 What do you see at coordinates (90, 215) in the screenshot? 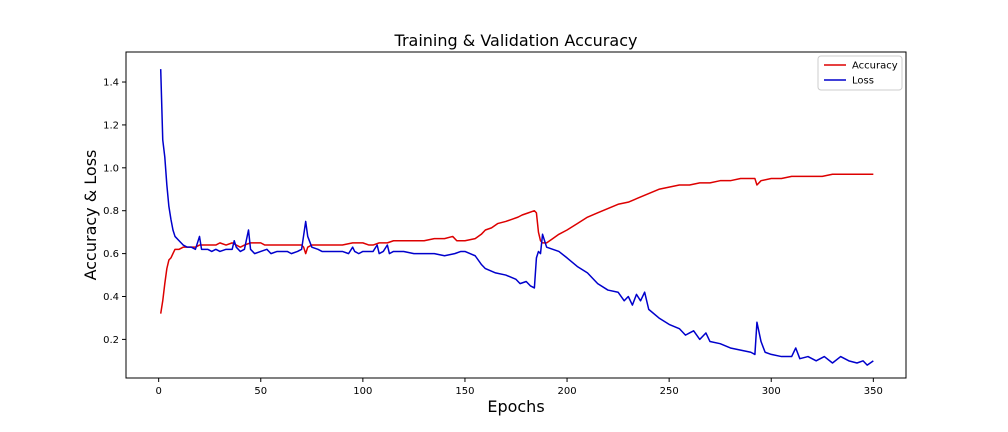
I see `y-axis-label: Accuracy & Loss` at bounding box center [90, 215].